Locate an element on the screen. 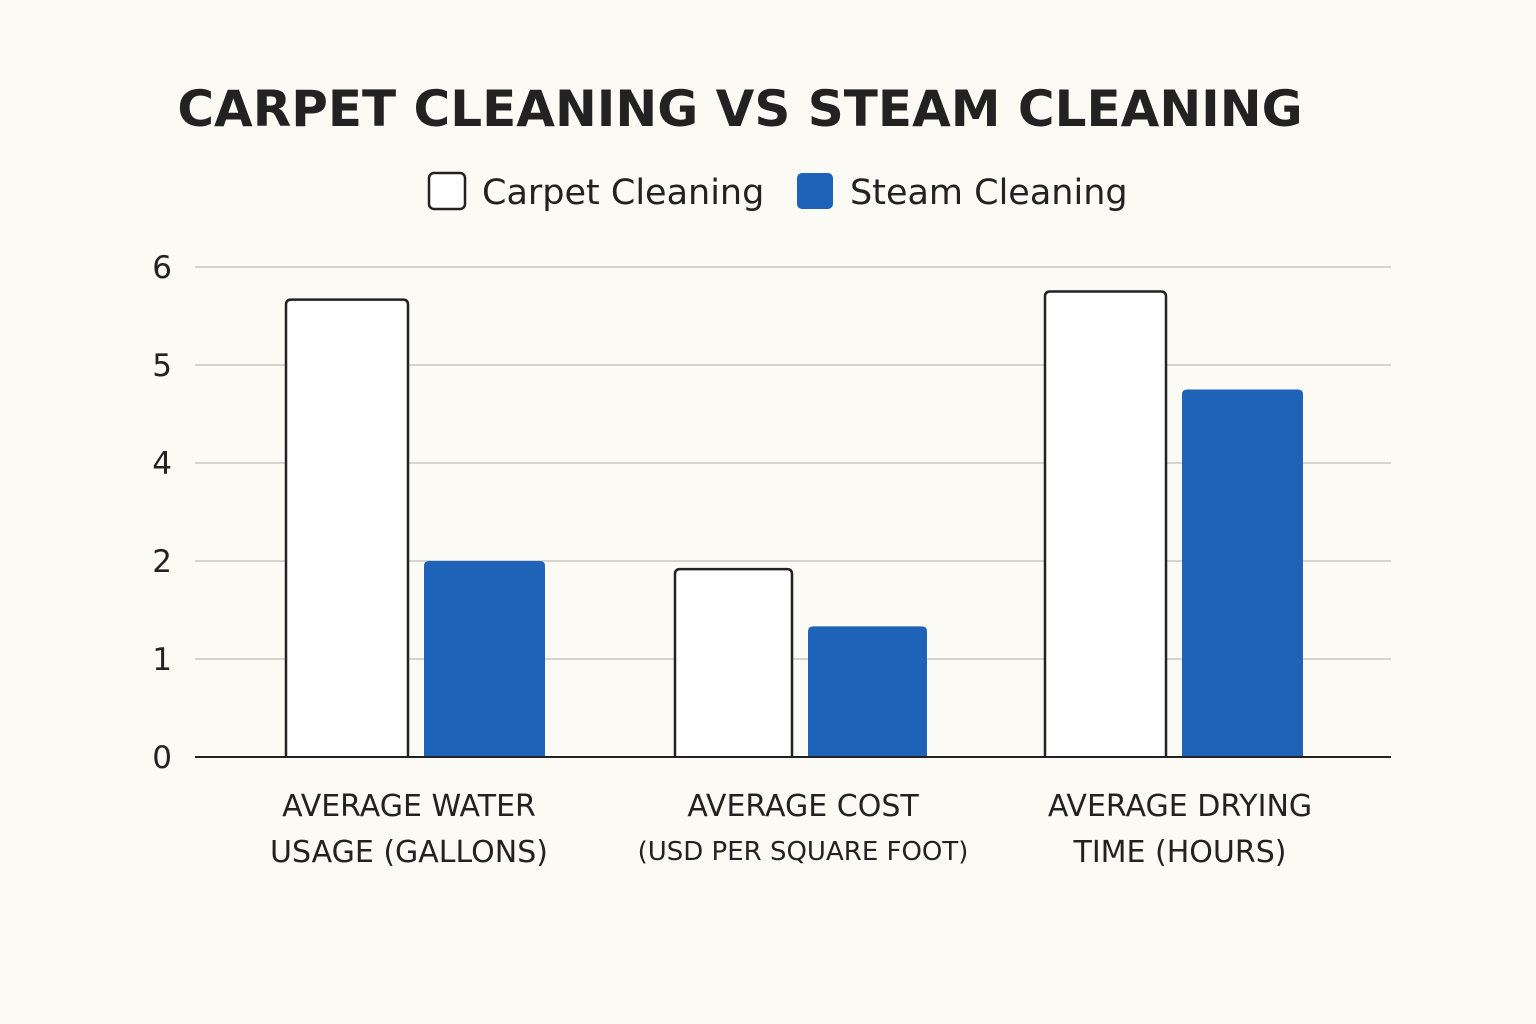 The image size is (1536, 1024). legend-label-steam-cleaning: Steam Cleaning is located at coordinates (989, 193).